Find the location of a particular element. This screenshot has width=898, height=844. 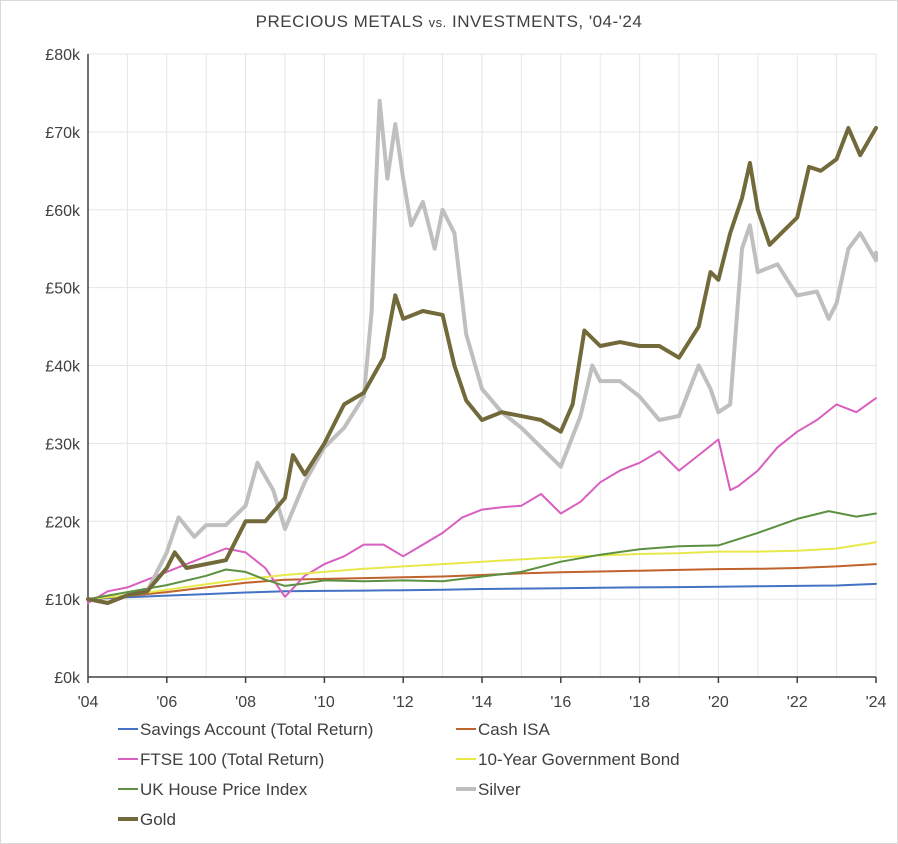

chart-title: PRECIOUS METALS vs. INVESTMENTS, '04-'24 is located at coordinates (449, 22).